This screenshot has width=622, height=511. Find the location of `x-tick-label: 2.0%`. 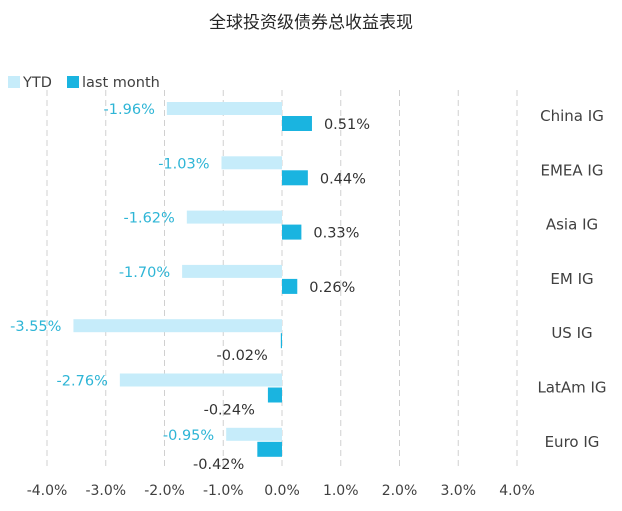

x-tick-label: 2.0% is located at coordinates (400, 491).